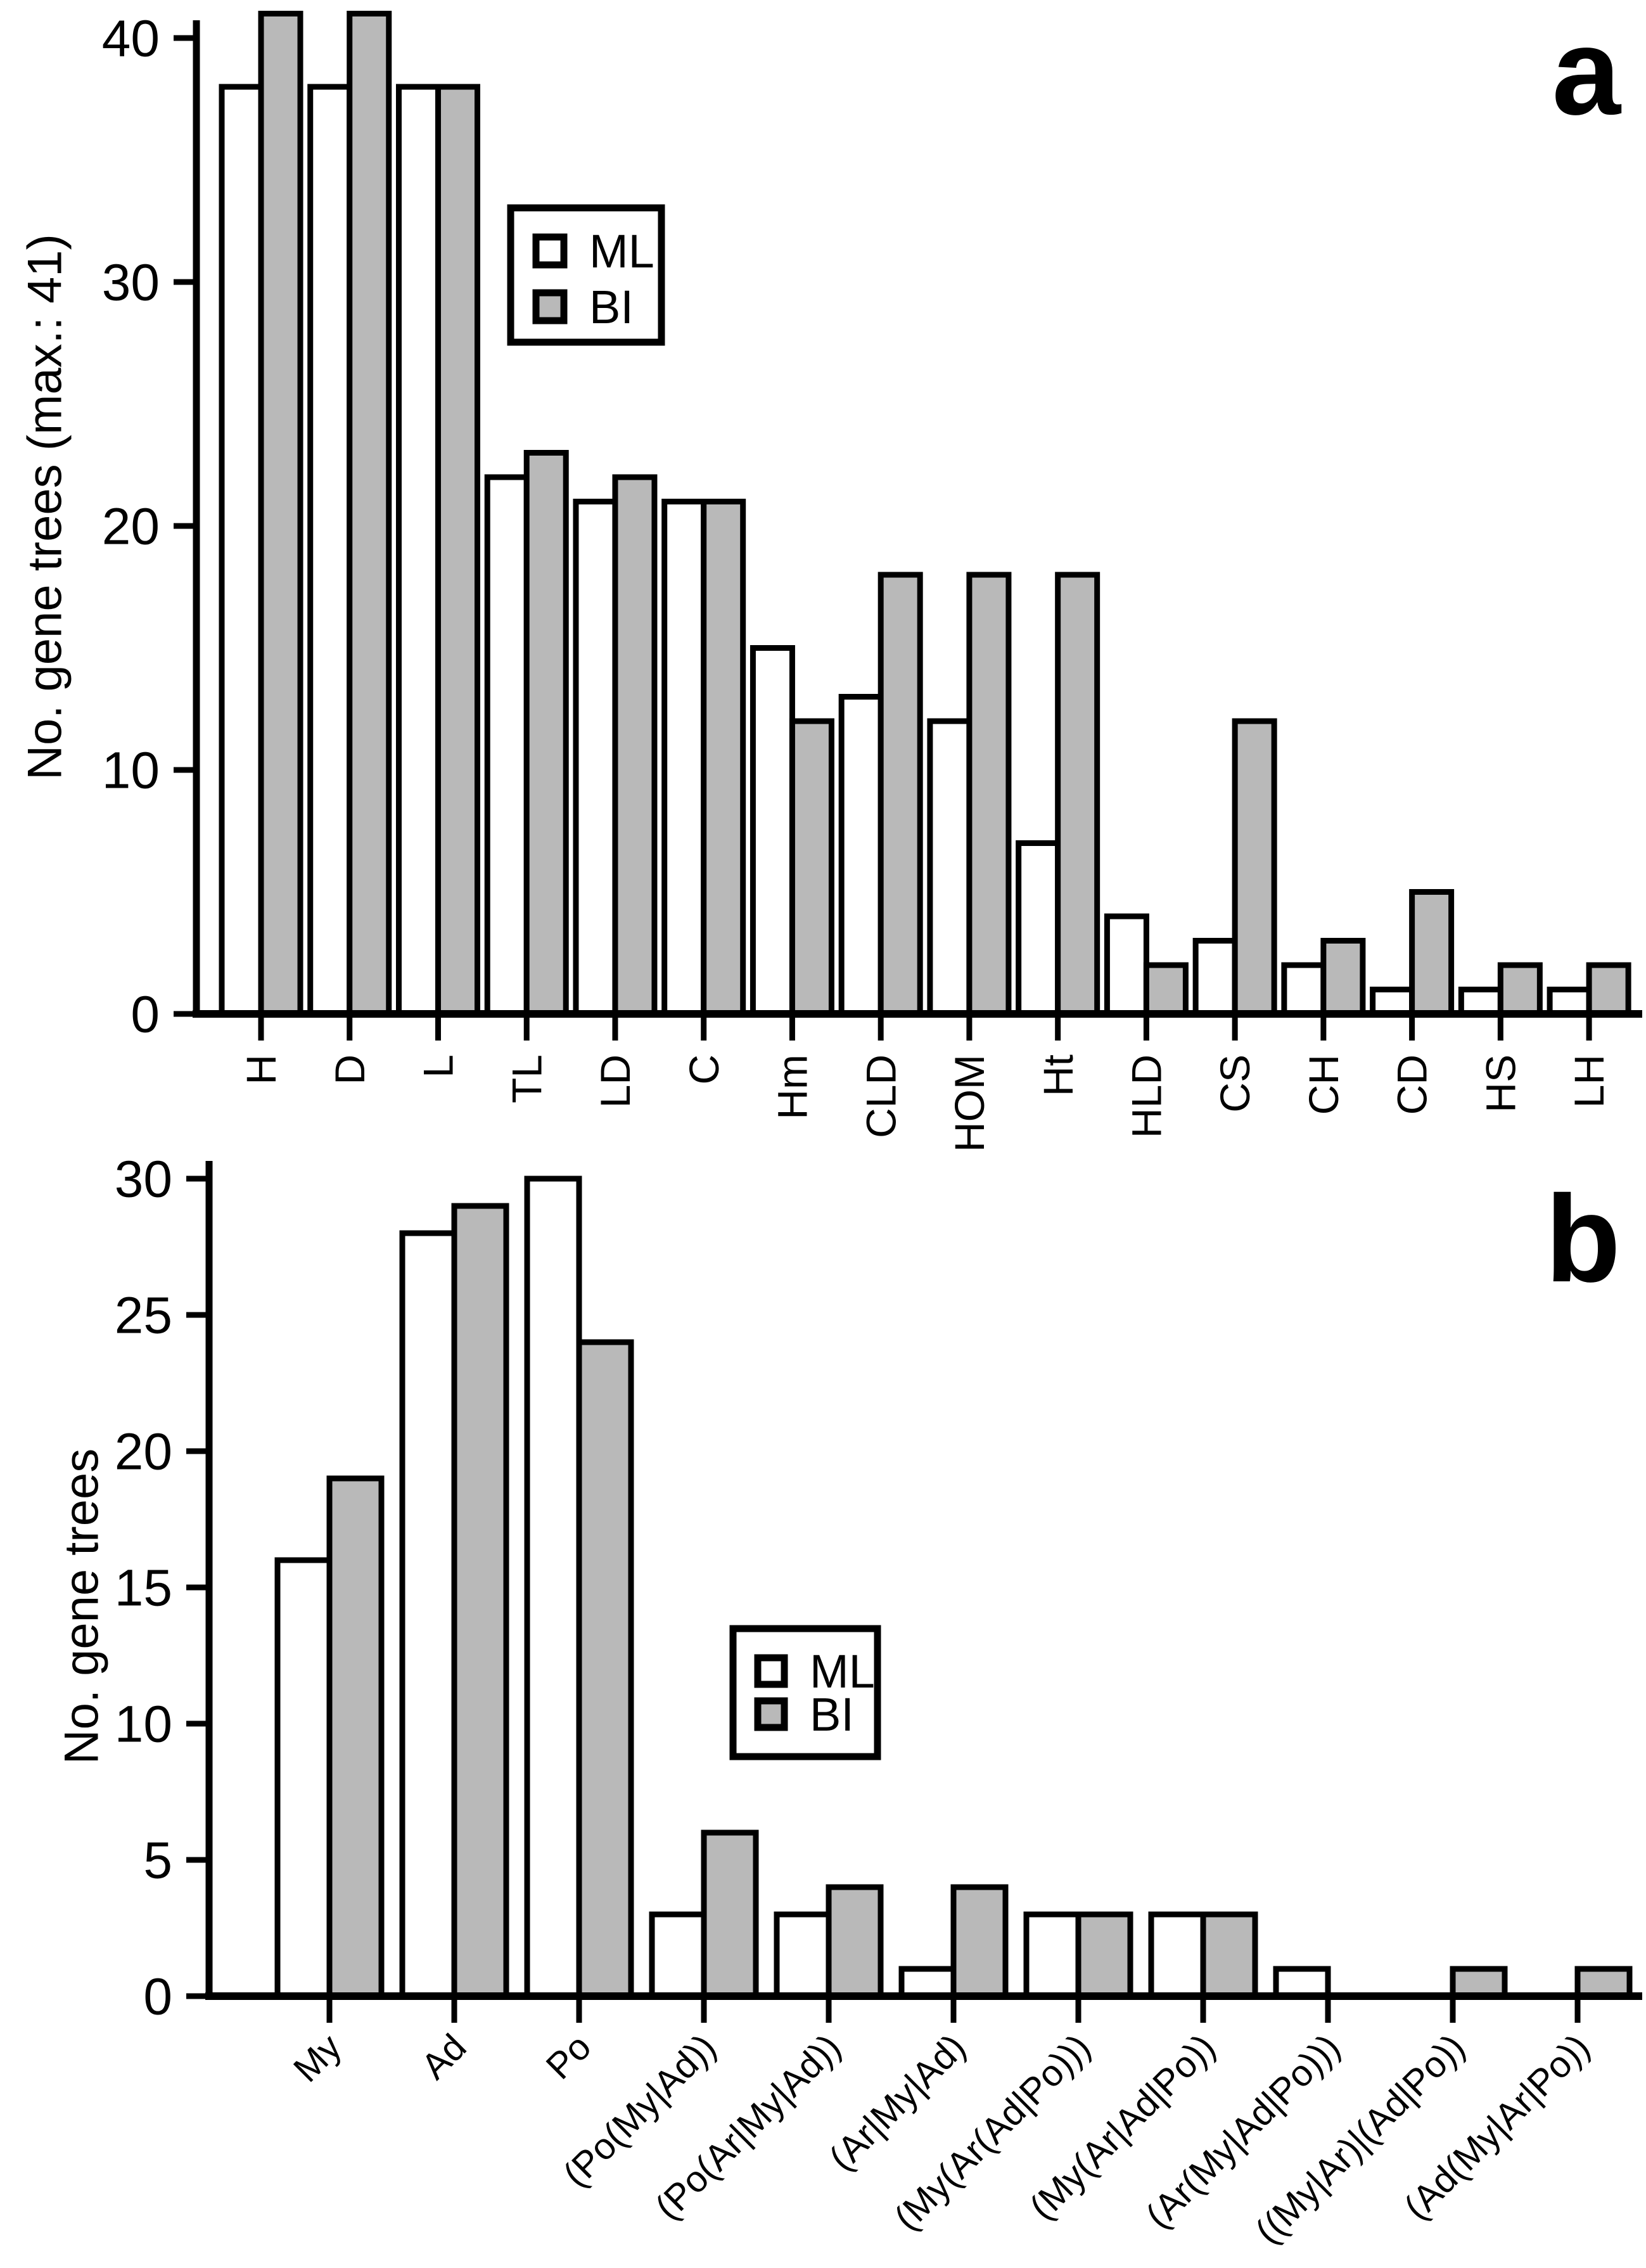  What do you see at coordinates (1343, 978) in the screenshot?
I see `bar-a-13-BI` at bounding box center [1343, 978].